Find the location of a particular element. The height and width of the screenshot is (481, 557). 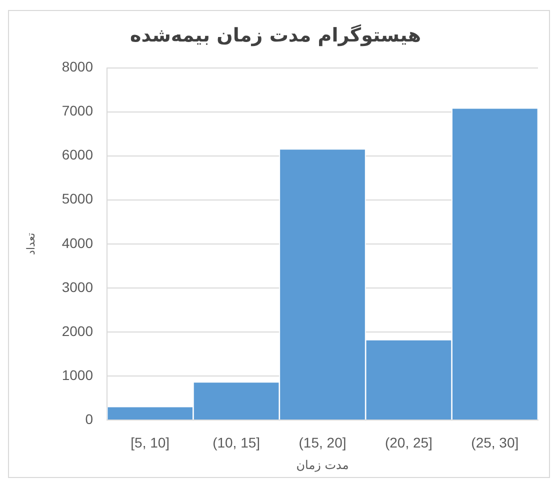

x-tick-label: (10, 15] is located at coordinates (236, 442).